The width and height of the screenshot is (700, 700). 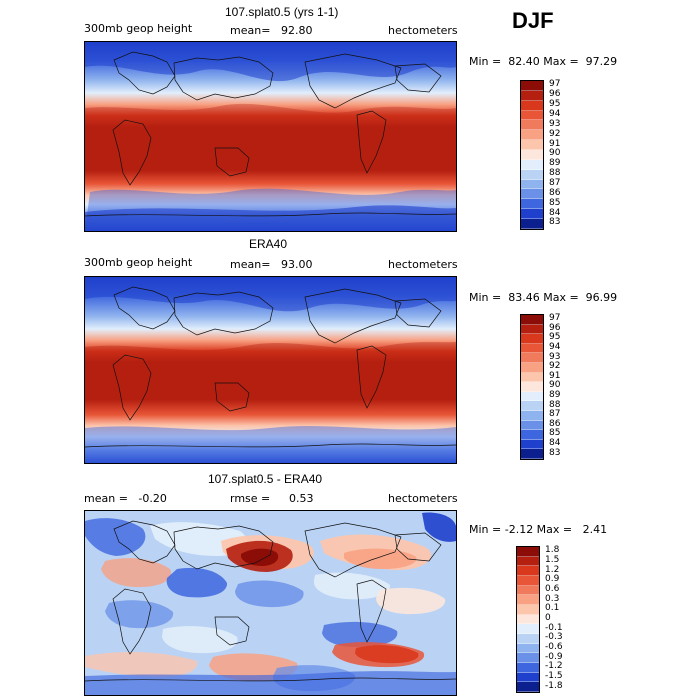 I want to click on colorbar-tick-label: -0.3, so click(x=554, y=637).